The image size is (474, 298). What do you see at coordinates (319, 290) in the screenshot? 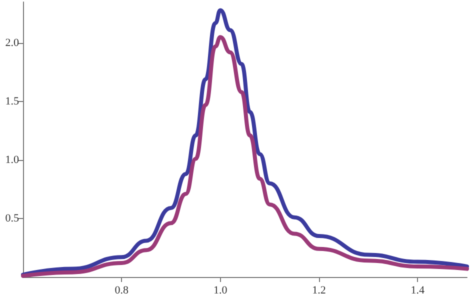
I see `x-tick-label: 1.2` at bounding box center [319, 290].